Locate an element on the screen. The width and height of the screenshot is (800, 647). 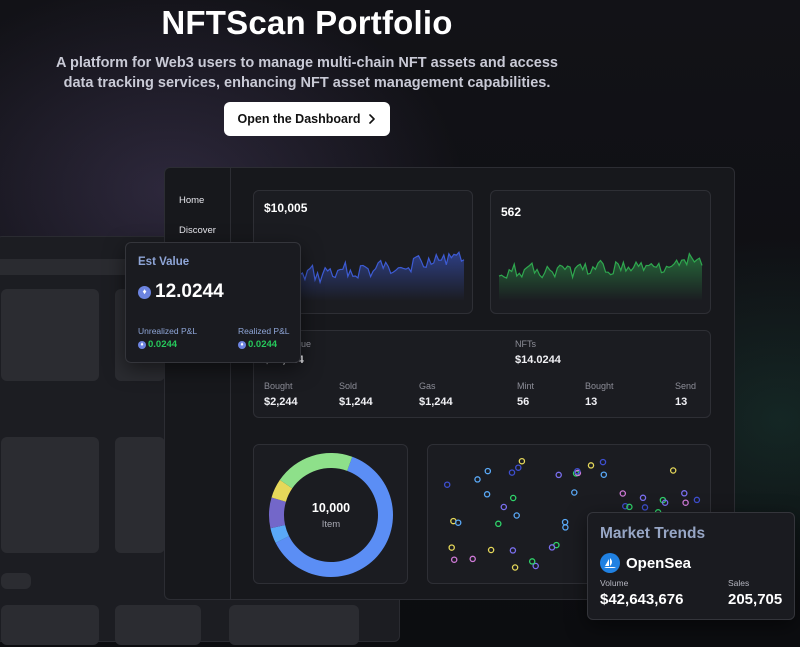
realized-pl-label: Realized P&L is located at coordinates (264, 331).